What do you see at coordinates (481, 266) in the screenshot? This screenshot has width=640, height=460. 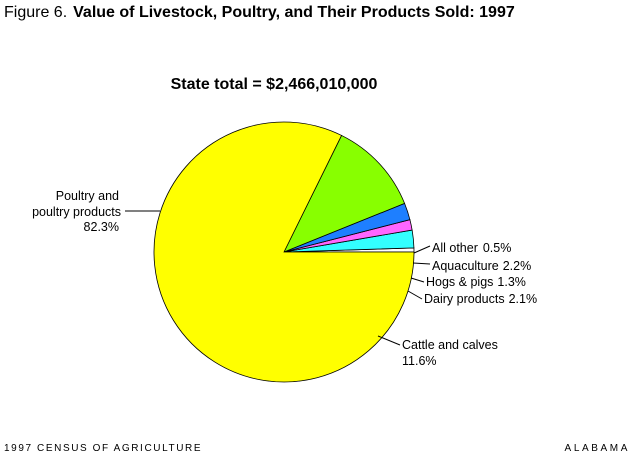 I see `label-aquaculture: Aquaculture 2.2%` at bounding box center [481, 266].